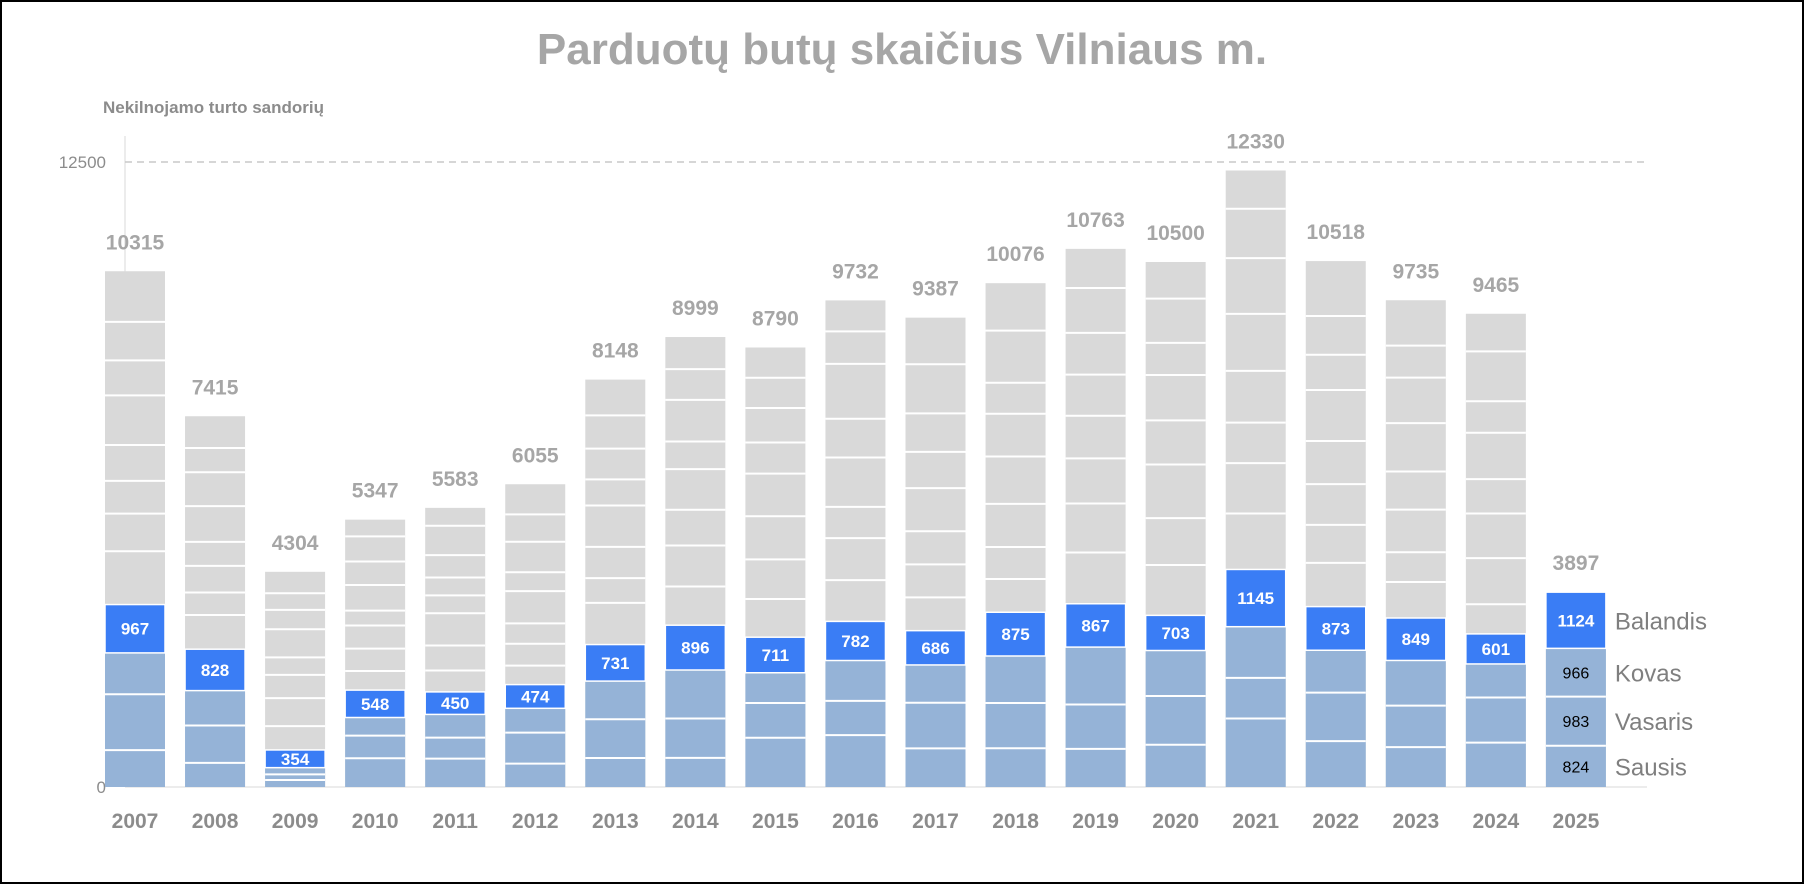 The height and width of the screenshot is (886, 1804). Describe the element at coordinates (135, 821) in the screenshot. I see `x-tick-label: 2007` at that location.